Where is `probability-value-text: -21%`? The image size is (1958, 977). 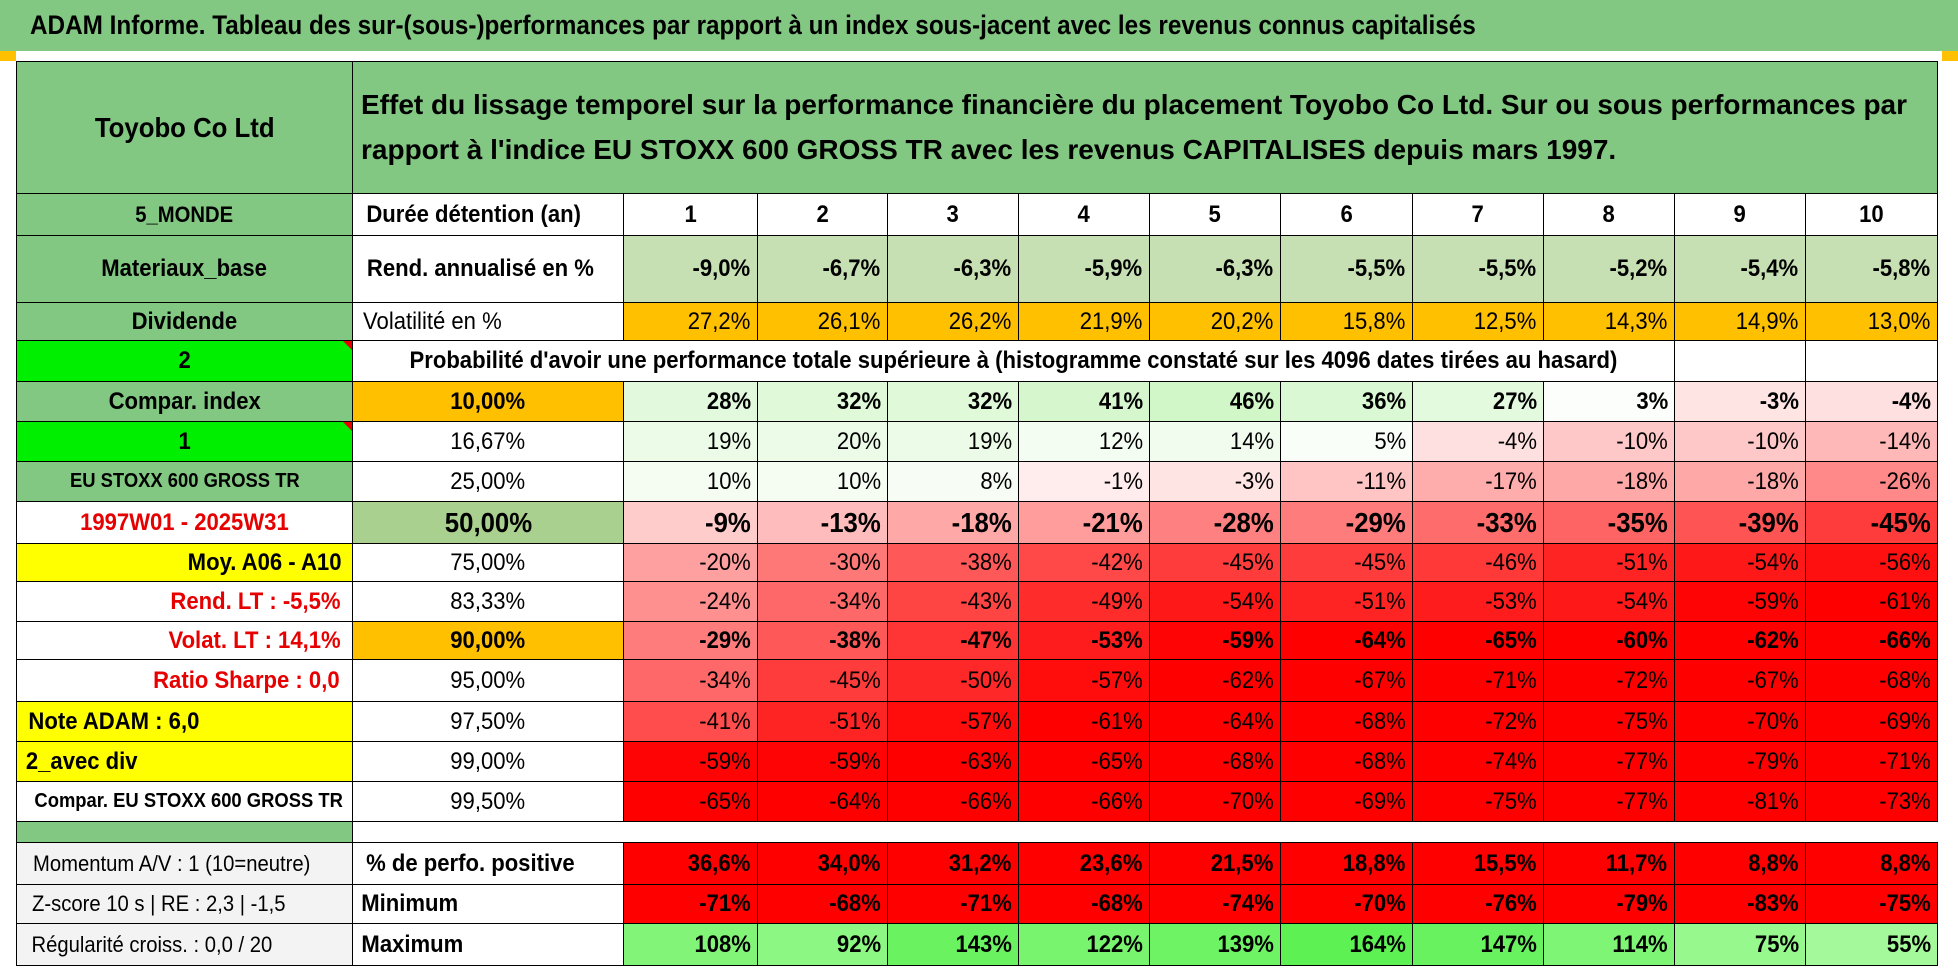 probability-value-text: -21% is located at coordinates (1112, 522).